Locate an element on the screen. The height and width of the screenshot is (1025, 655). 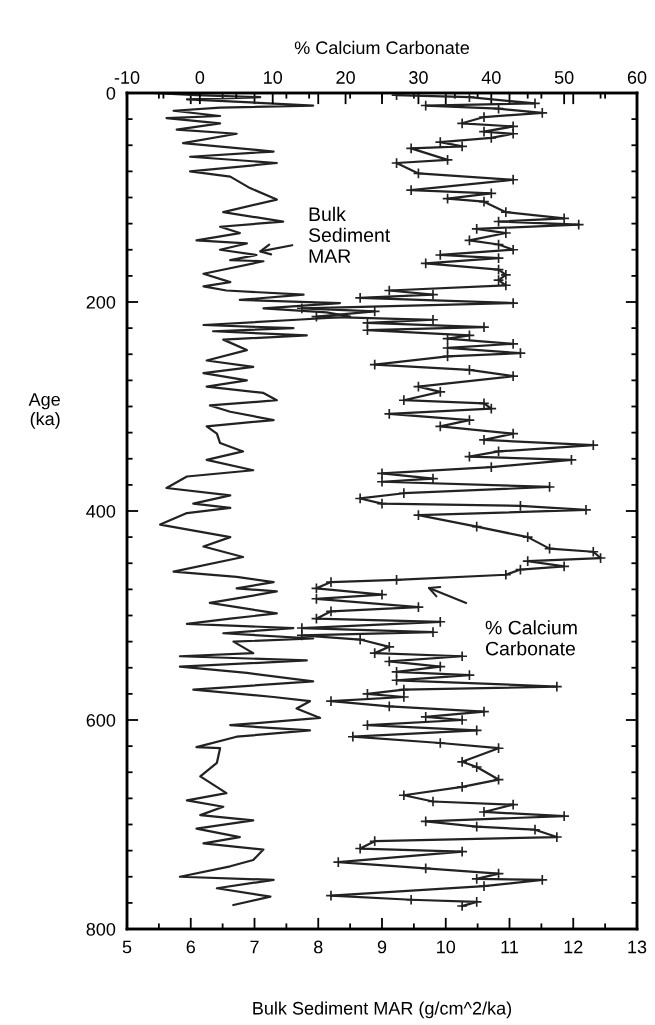
x-tick-label: 13 is located at coordinates (637, 947).